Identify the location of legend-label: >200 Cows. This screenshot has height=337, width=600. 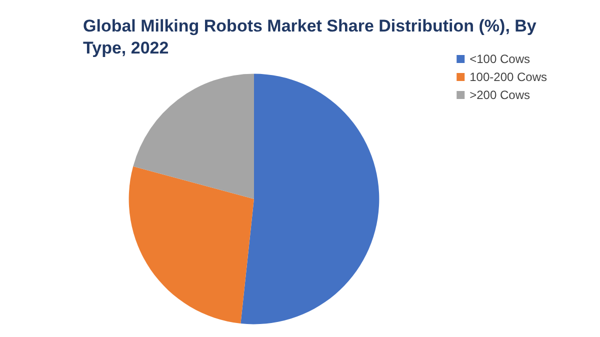
(500, 95).